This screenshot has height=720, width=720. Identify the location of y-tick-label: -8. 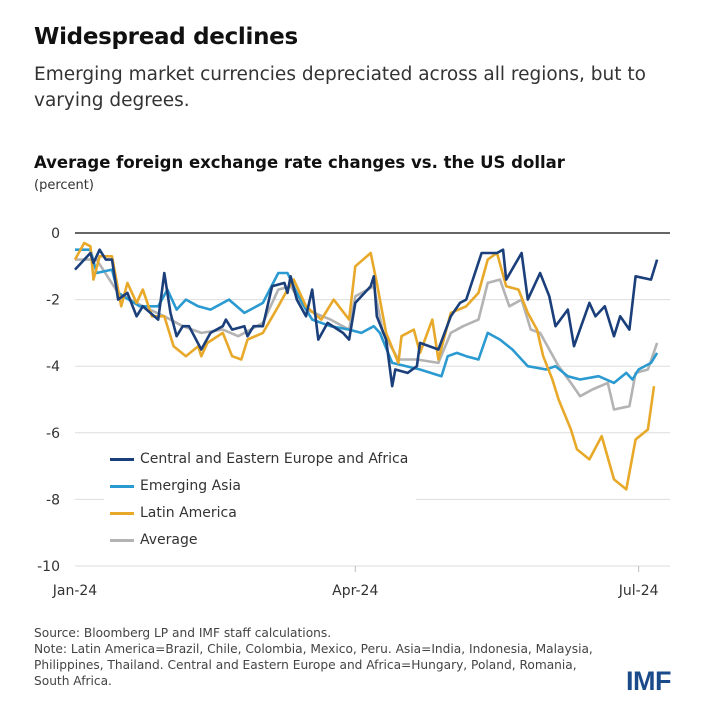
(53, 500).